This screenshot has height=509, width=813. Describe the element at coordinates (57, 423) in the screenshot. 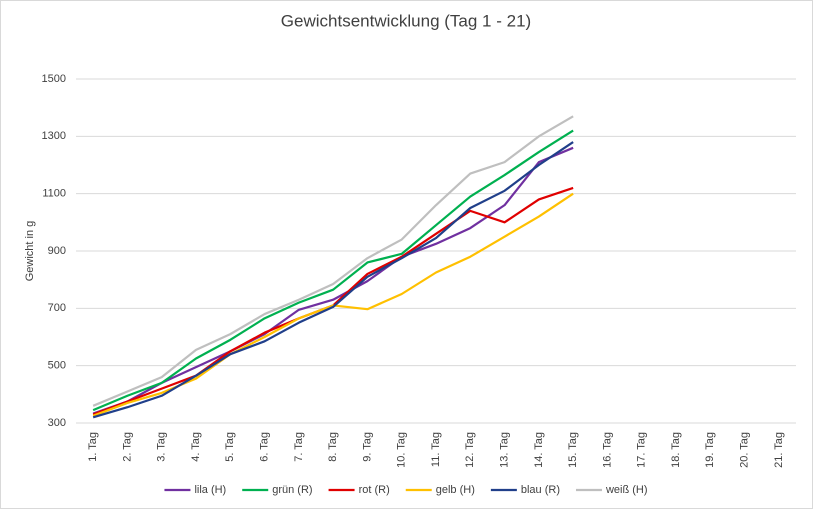

I see `y-tick-label: 300` at that location.